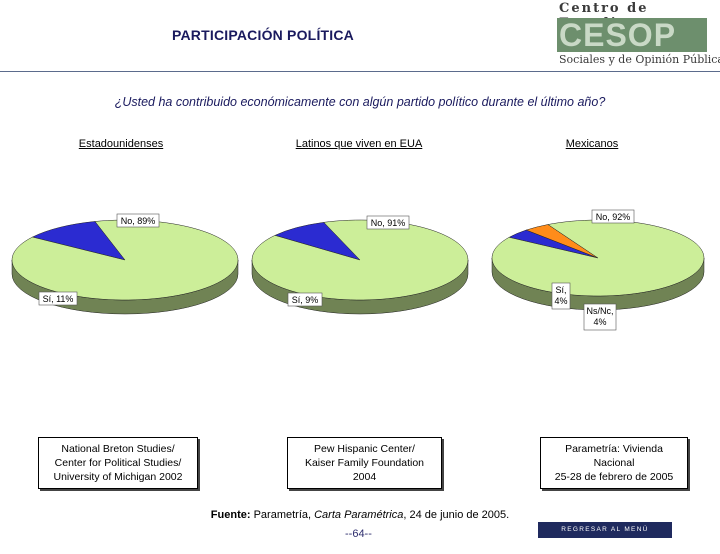 The width and height of the screenshot is (720, 554). I want to click on pie-chart-latinos: No, 91% Sí, 9%, so click(360, 265).